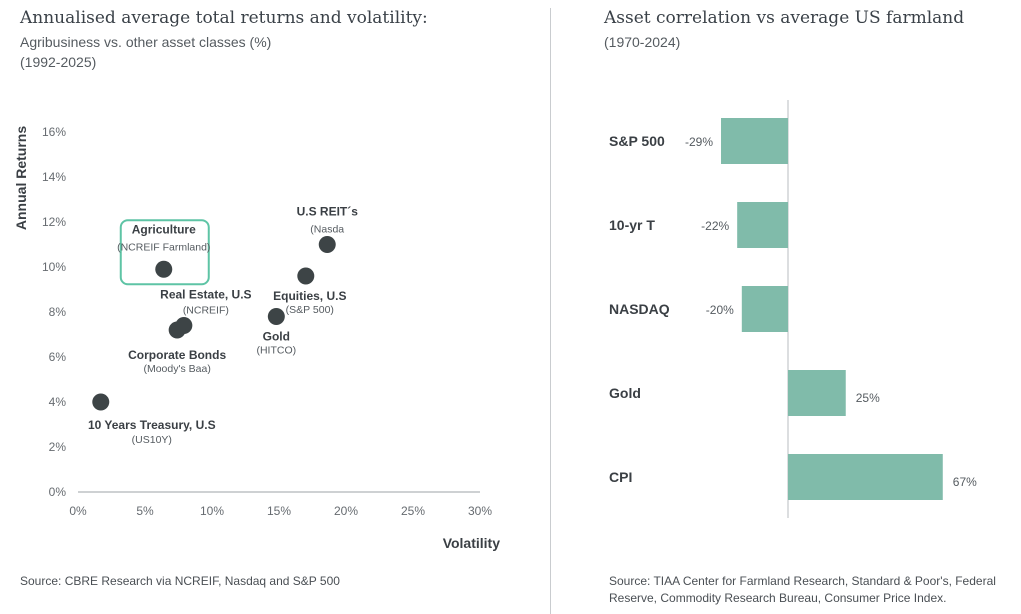  What do you see at coordinates (309, 296) in the screenshot?
I see `point-label: Equities, U.S` at bounding box center [309, 296].